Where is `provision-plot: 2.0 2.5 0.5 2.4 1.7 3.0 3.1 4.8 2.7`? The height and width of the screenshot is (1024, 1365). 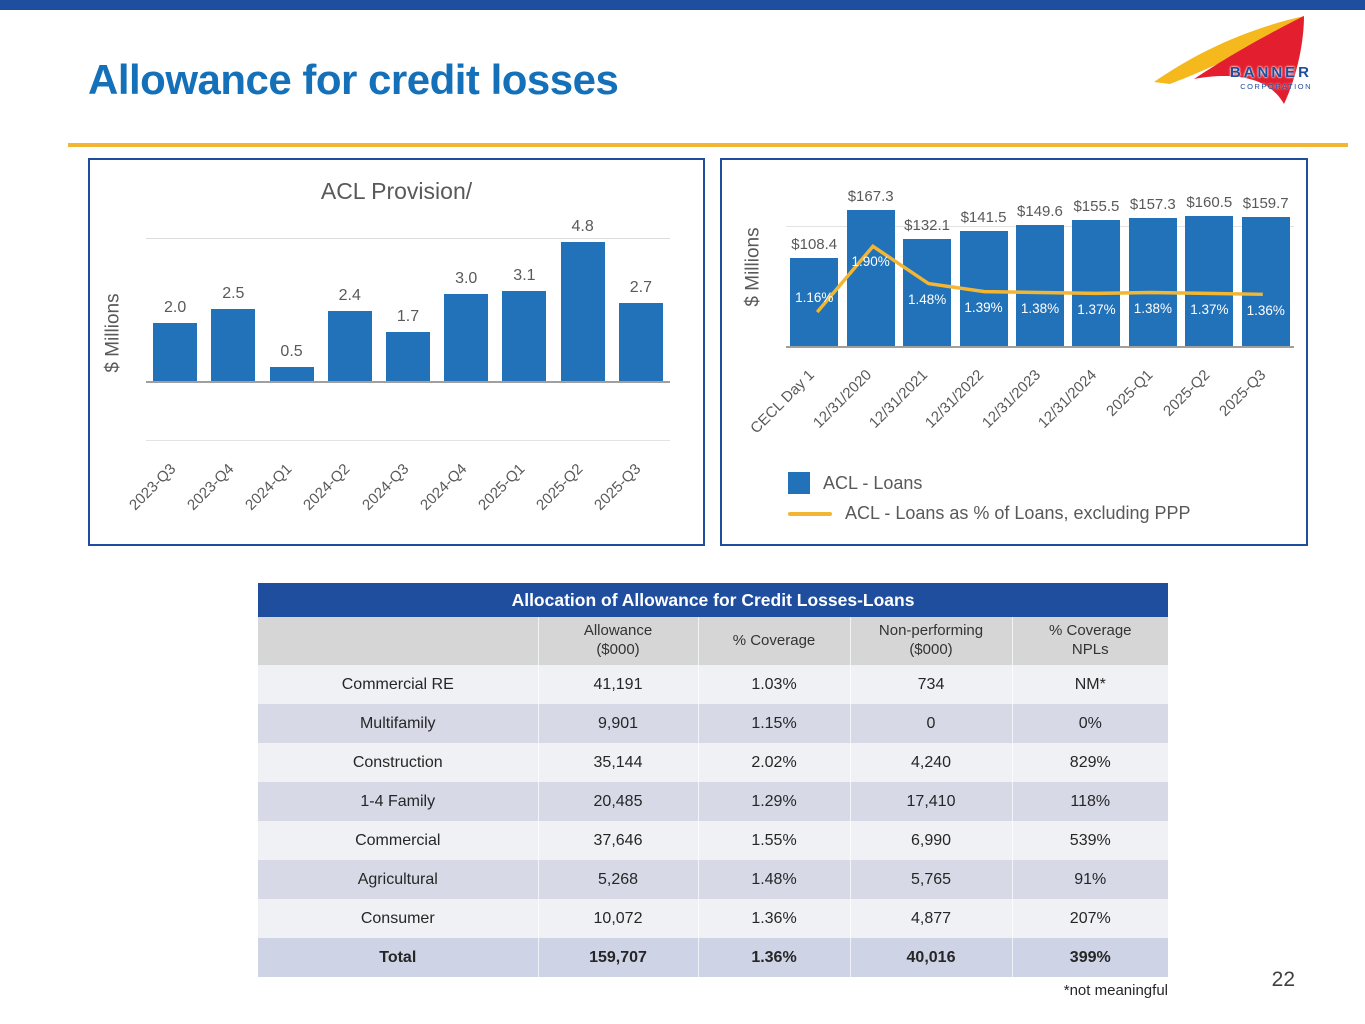
provision-plot: 2.0 2.5 0.5 2.4 1.7 3.0 3.1 4.8 2.7 is located at coordinates (408, 300).